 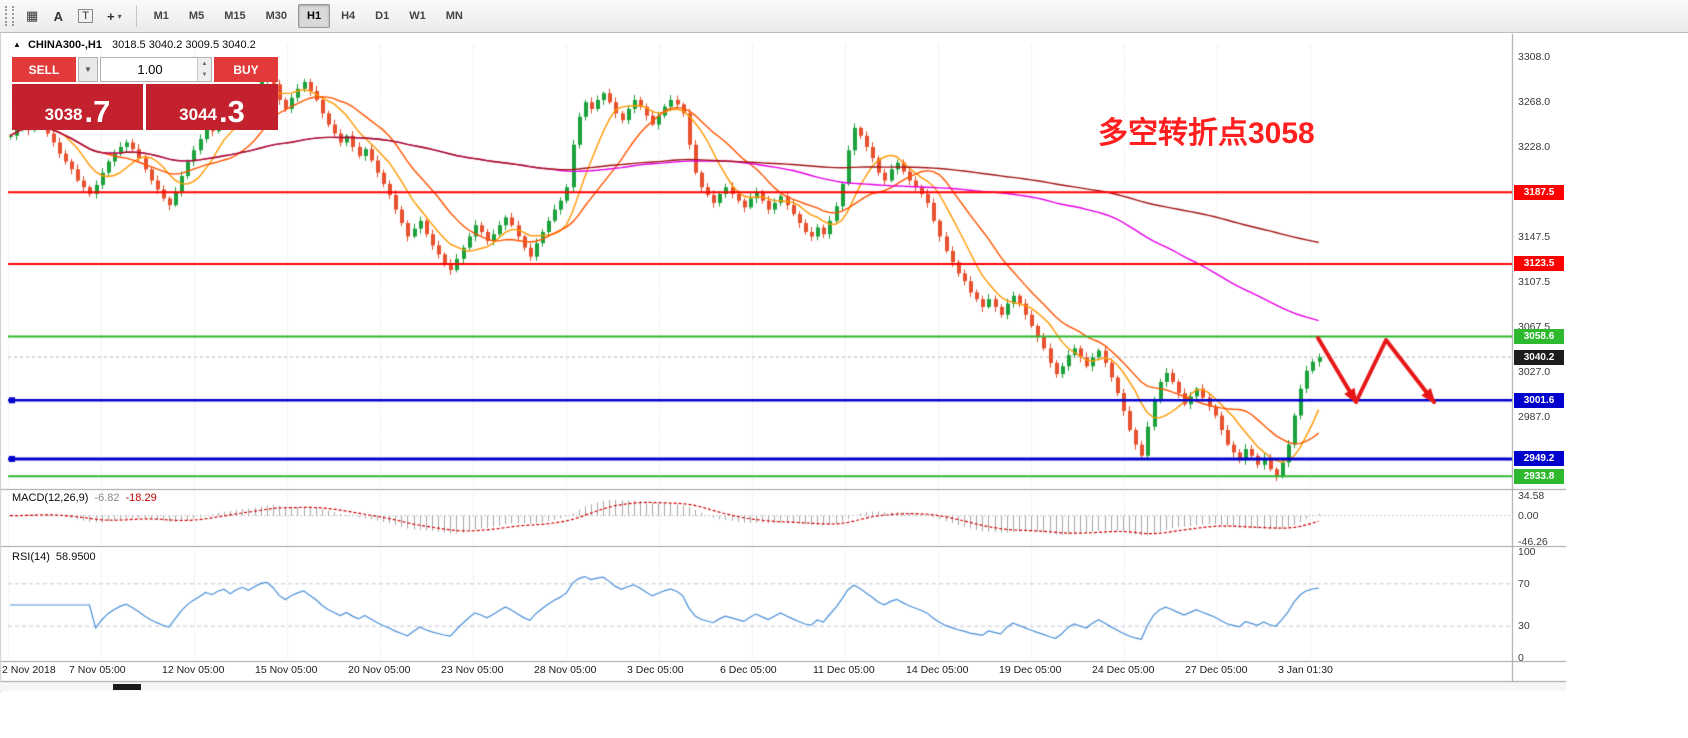 I want to click on time-axis-label: 15 Nov 05:00, so click(x=286, y=670).